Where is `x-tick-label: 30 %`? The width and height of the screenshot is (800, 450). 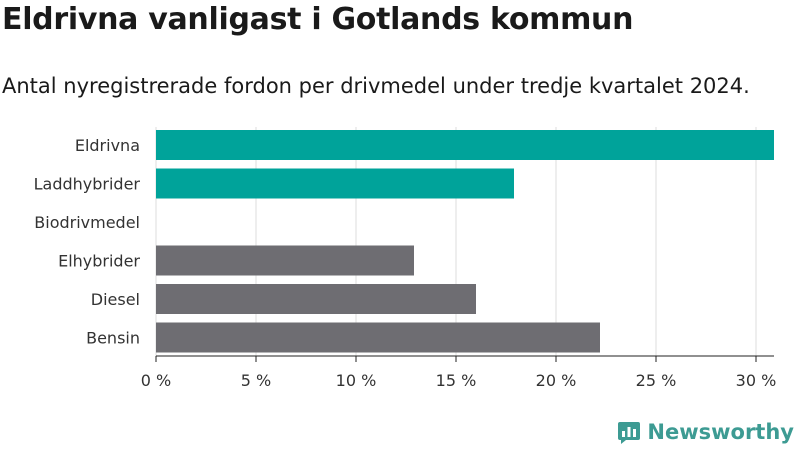
x-tick-label: 30 % is located at coordinates (756, 380).